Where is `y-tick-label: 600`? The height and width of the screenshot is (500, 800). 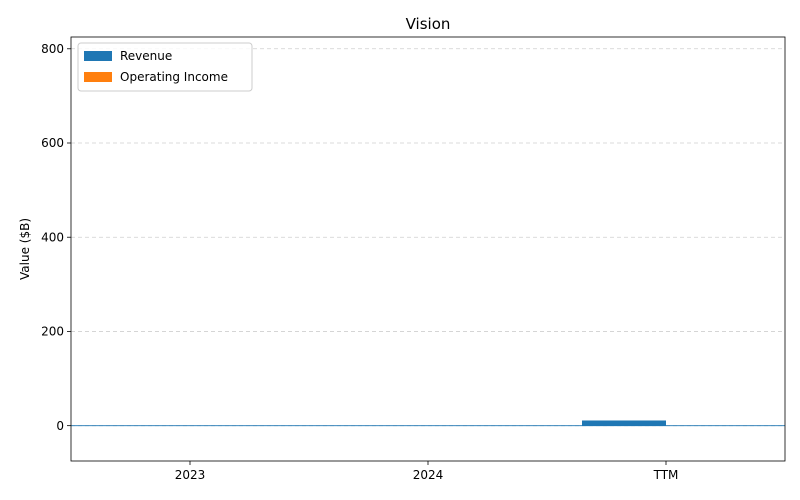
y-tick-label: 600 is located at coordinates (52, 143).